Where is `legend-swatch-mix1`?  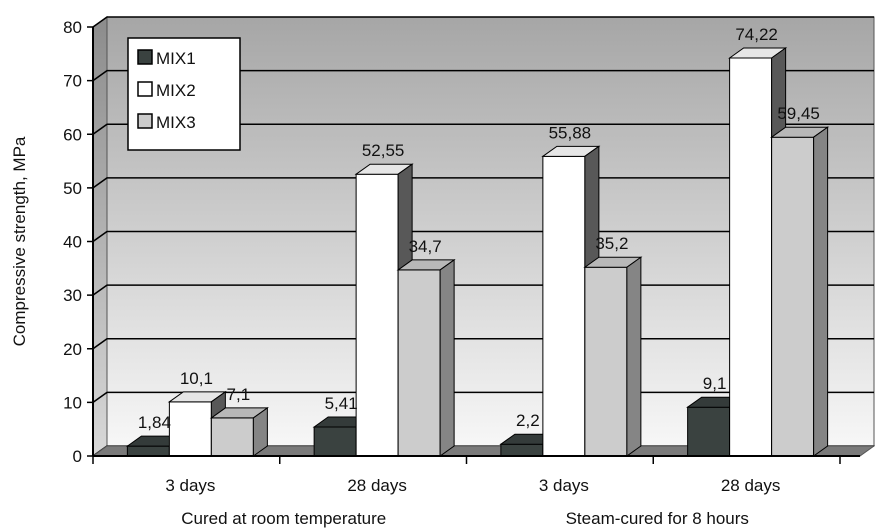
legend-swatch-mix1 is located at coordinates (145, 57).